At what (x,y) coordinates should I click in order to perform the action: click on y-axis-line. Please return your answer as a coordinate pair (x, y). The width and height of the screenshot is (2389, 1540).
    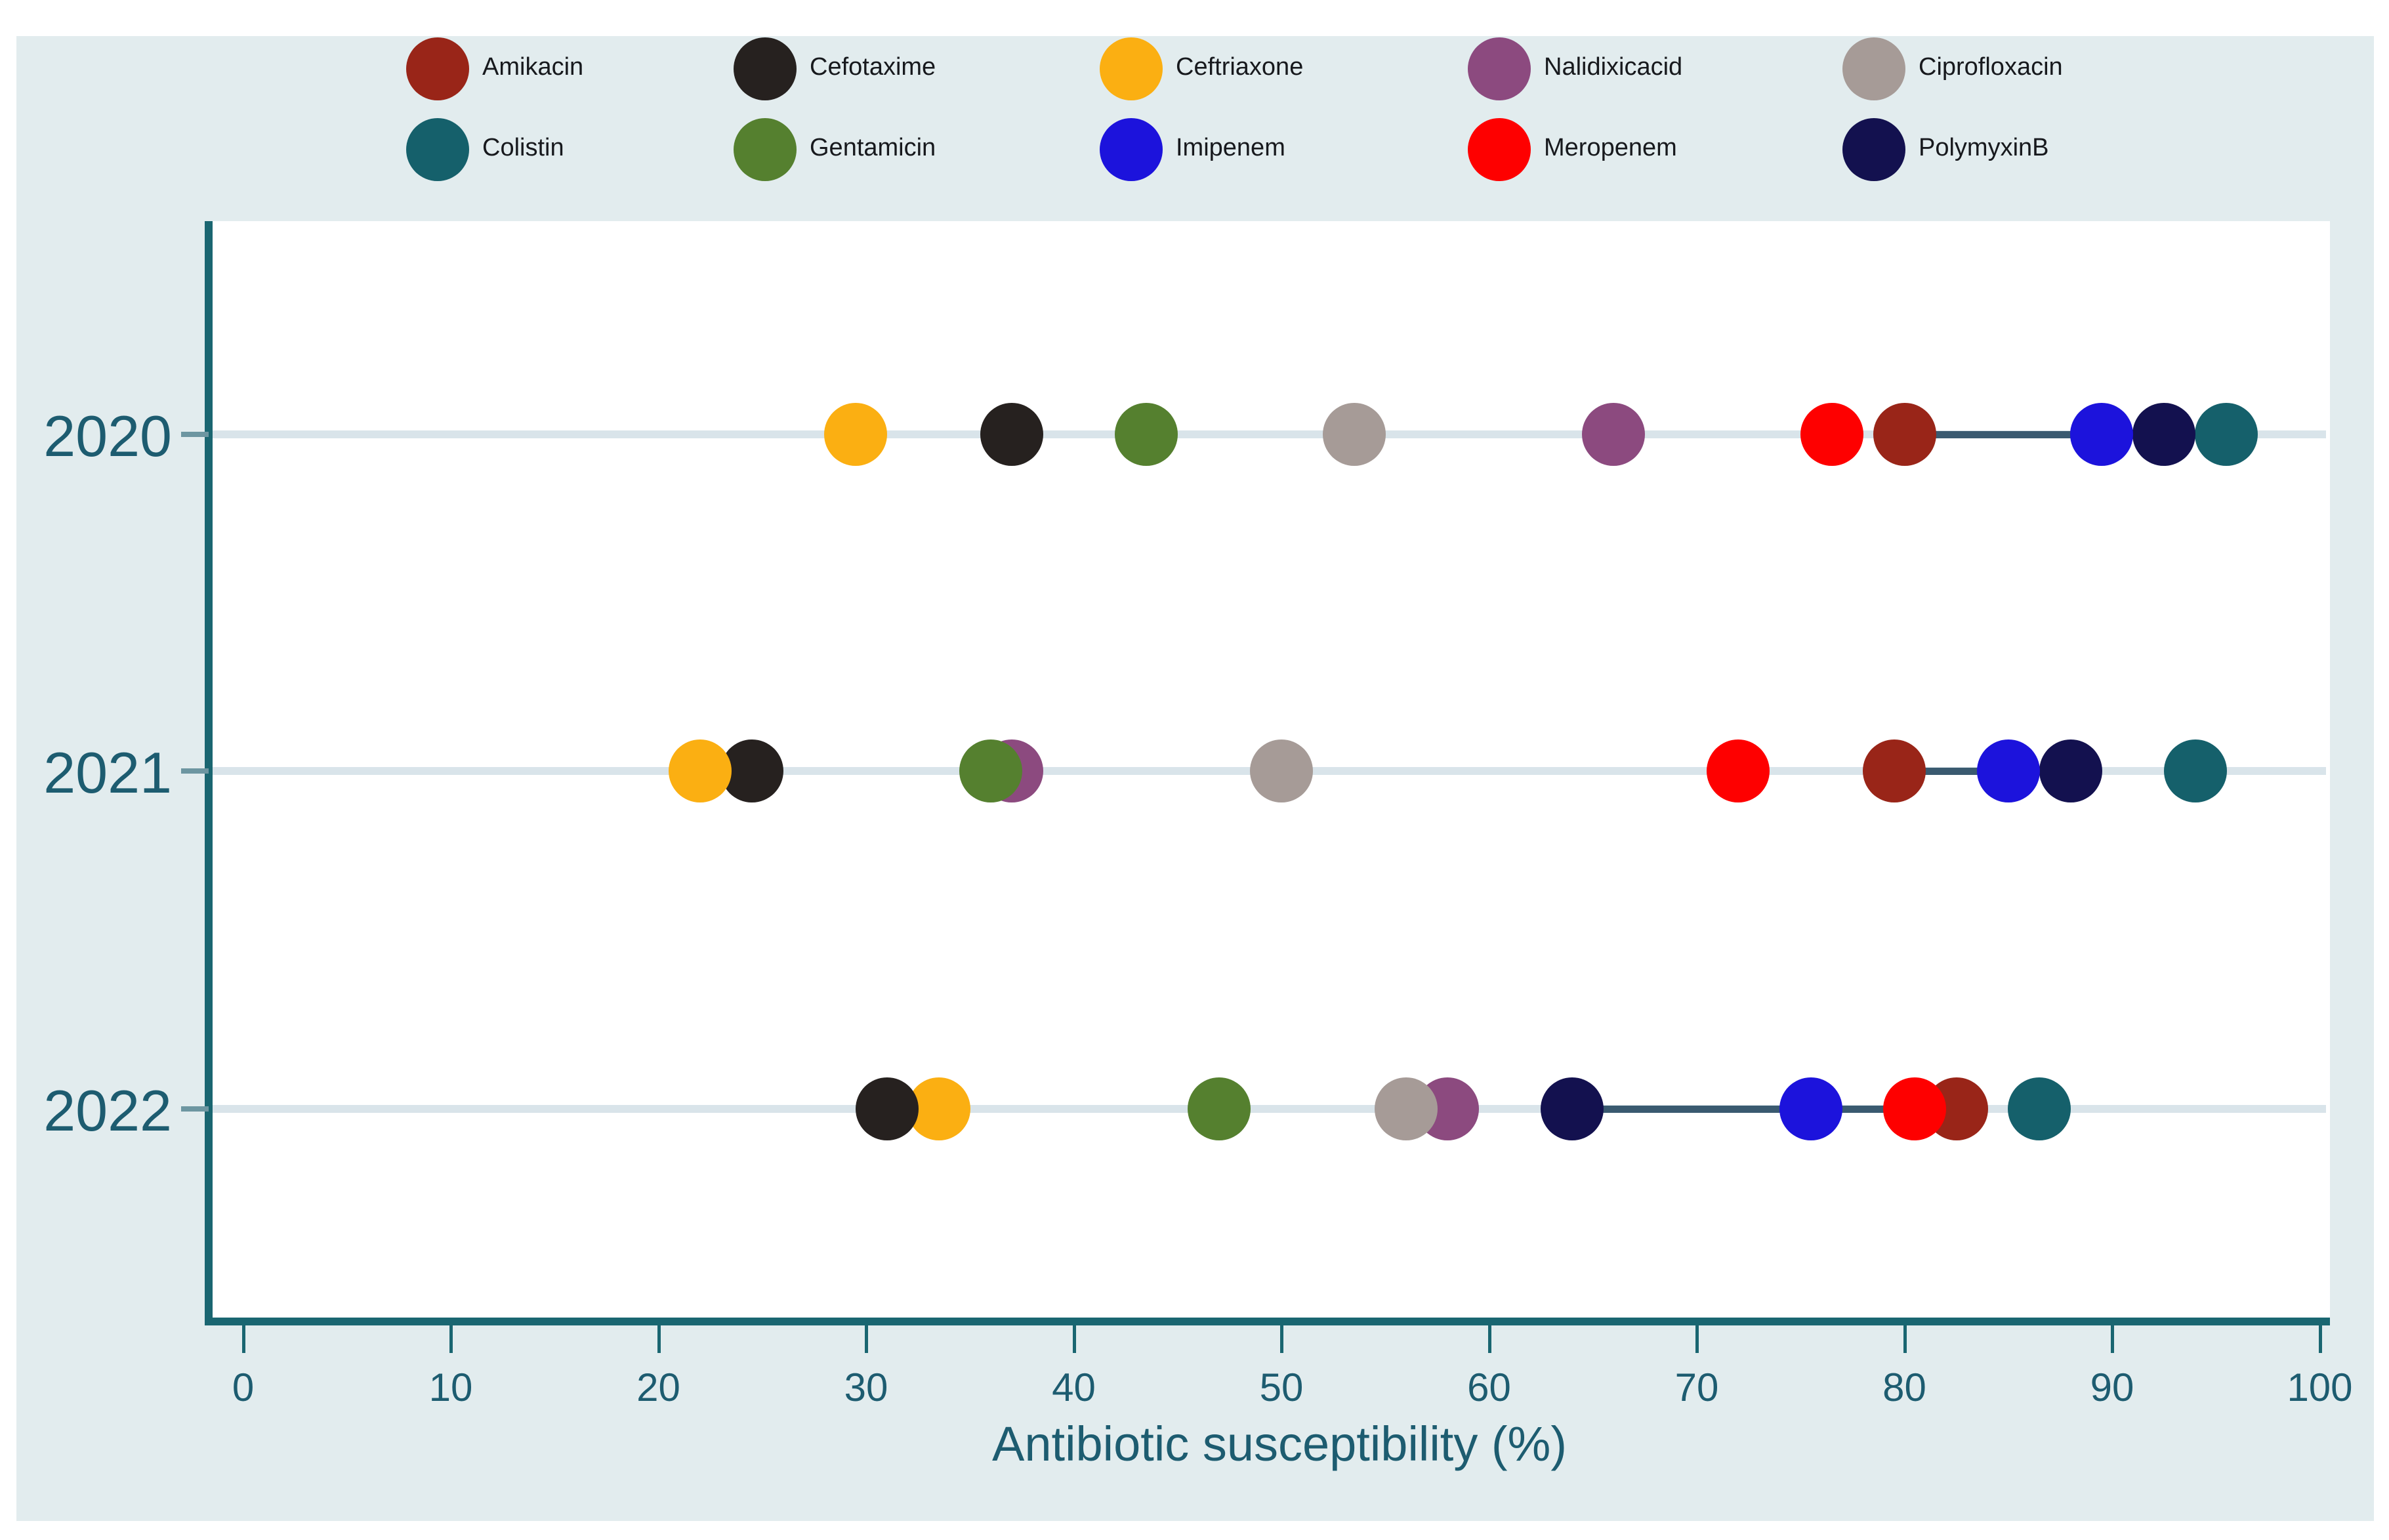
    Looking at the image, I should click on (209, 773).